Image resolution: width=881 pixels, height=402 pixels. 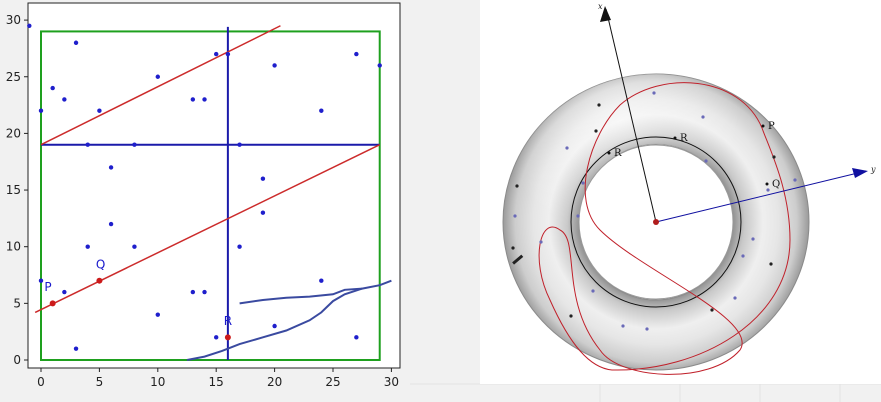 What do you see at coordinates (13, 133) in the screenshot?
I see `y-tick-label: 20` at bounding box center [13, 133].